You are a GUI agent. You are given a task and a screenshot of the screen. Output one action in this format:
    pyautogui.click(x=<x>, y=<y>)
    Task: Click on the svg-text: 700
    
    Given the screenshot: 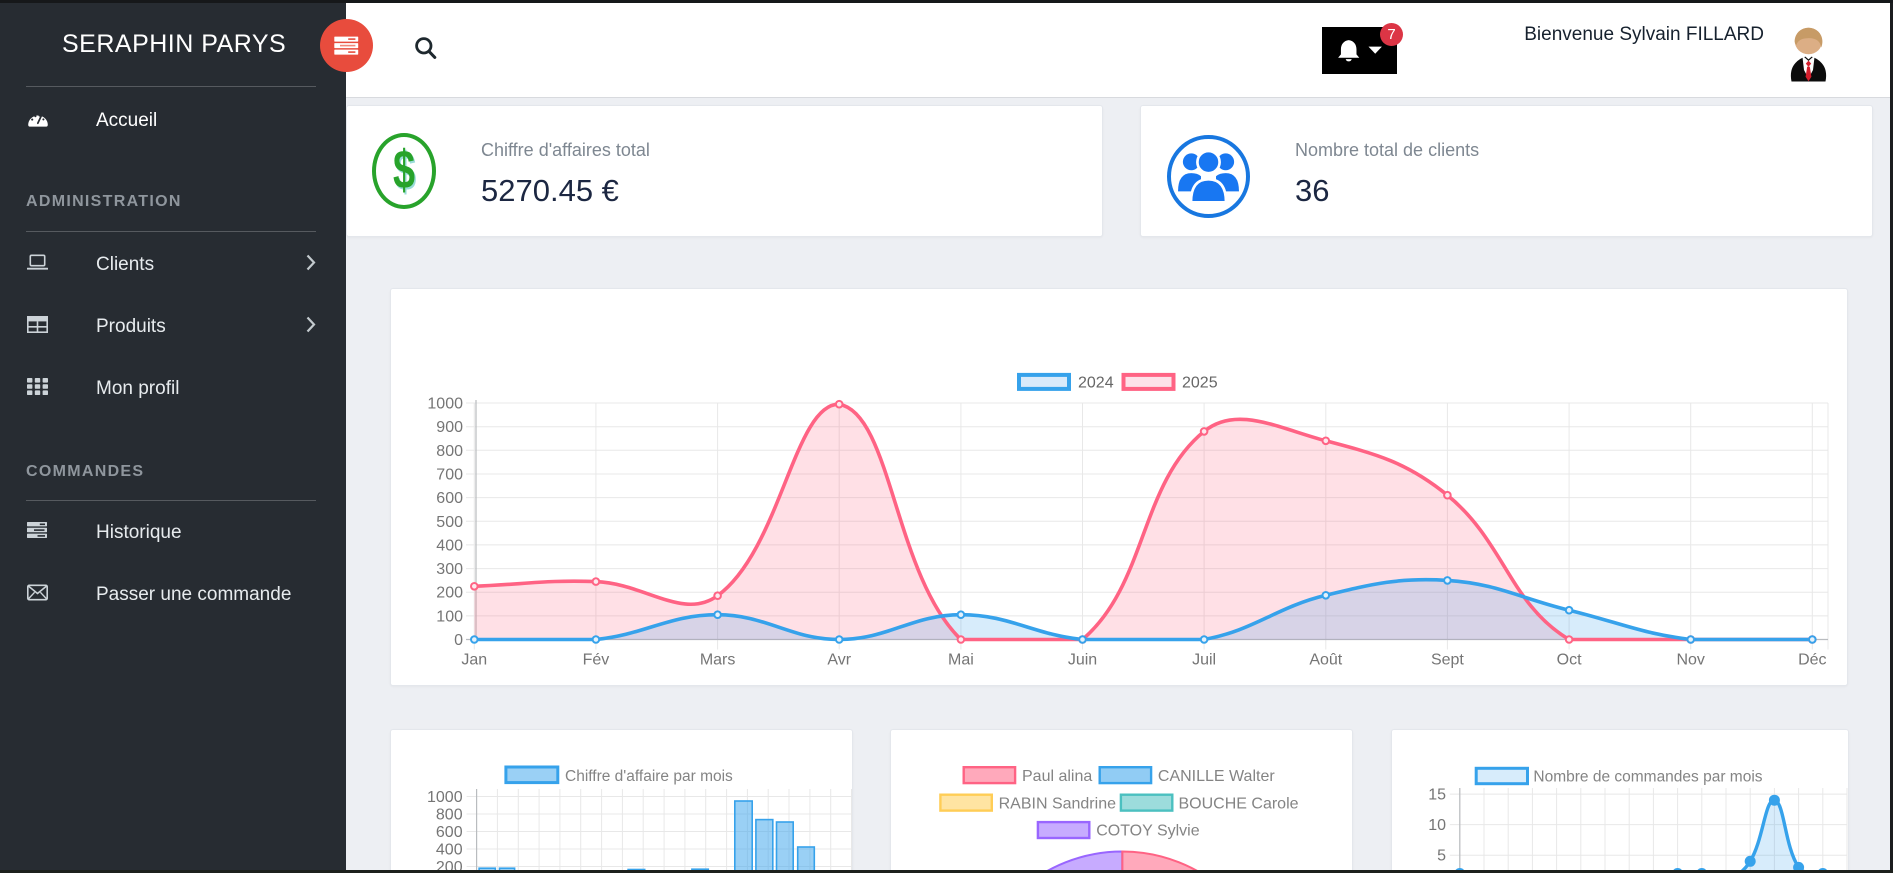 What is the action you would take?
    pyautogui.click(x=449, y=475)
    